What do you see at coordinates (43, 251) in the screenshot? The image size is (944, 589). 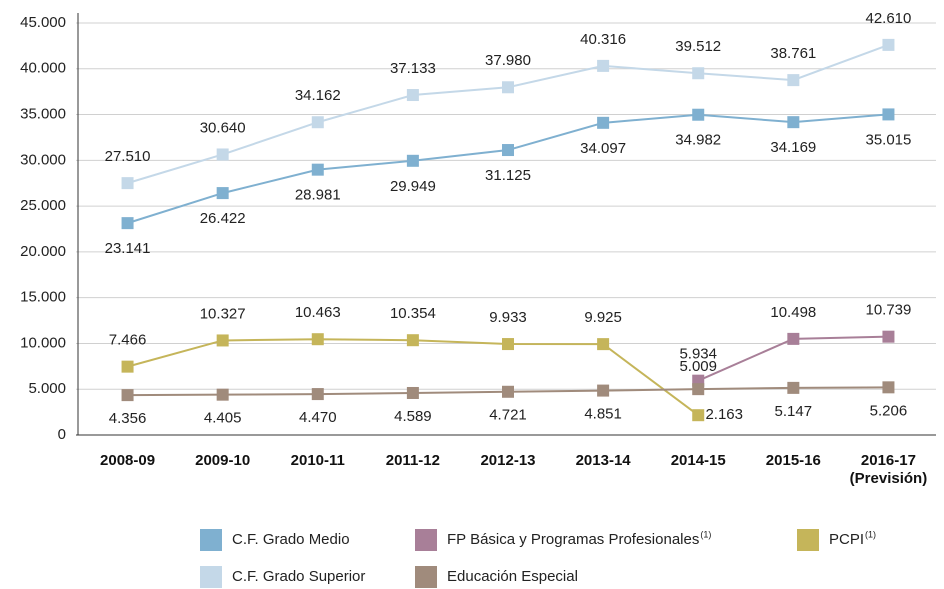 I see `y-tick-label: 20.000` at bounding box center [43, 251].